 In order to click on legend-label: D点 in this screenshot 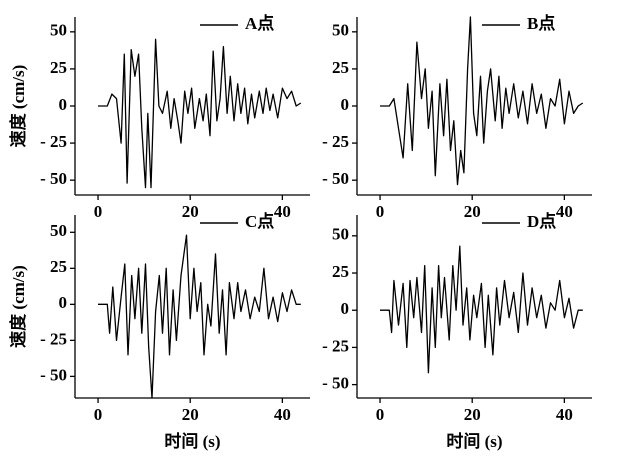, I will do `click(541, 221)`.